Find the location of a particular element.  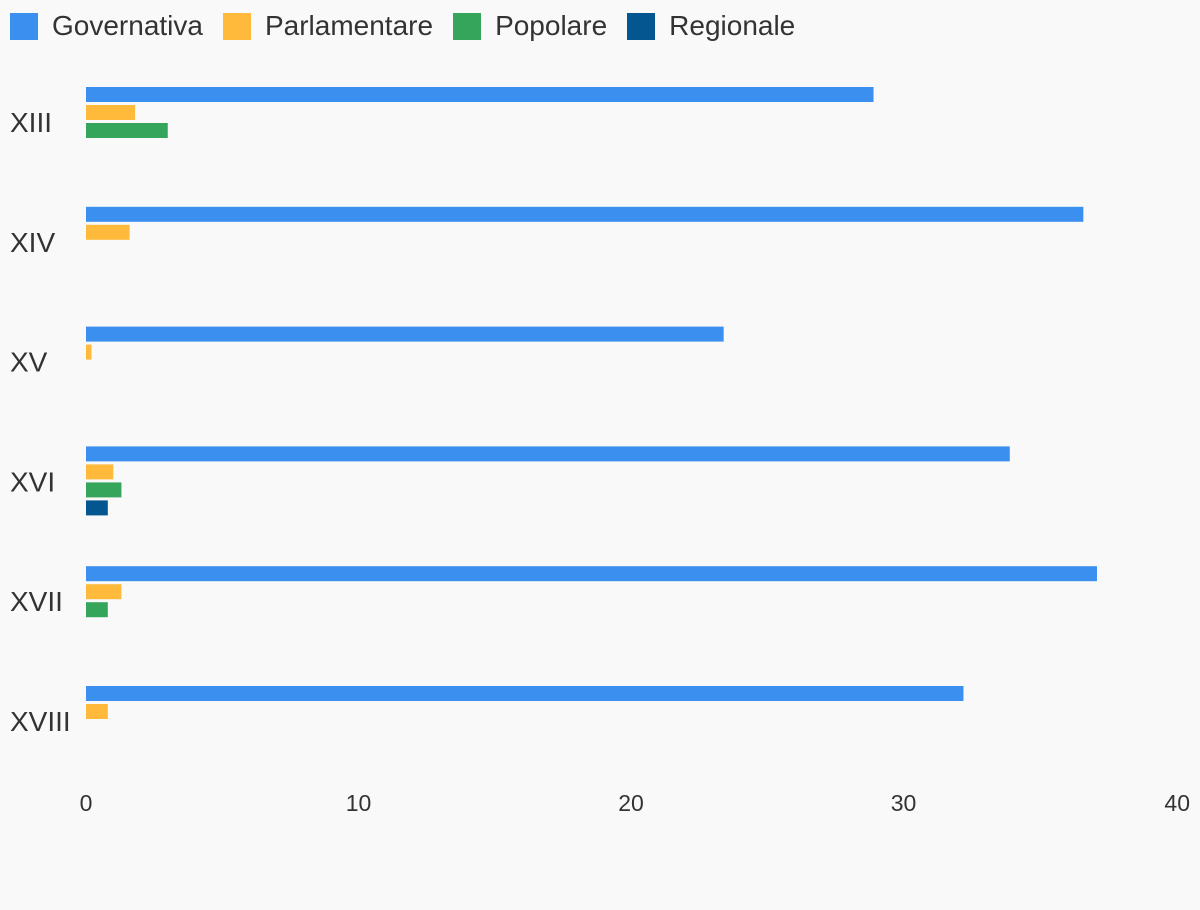

bar-parlamentare-xviii is located at coordinates (97, 711).